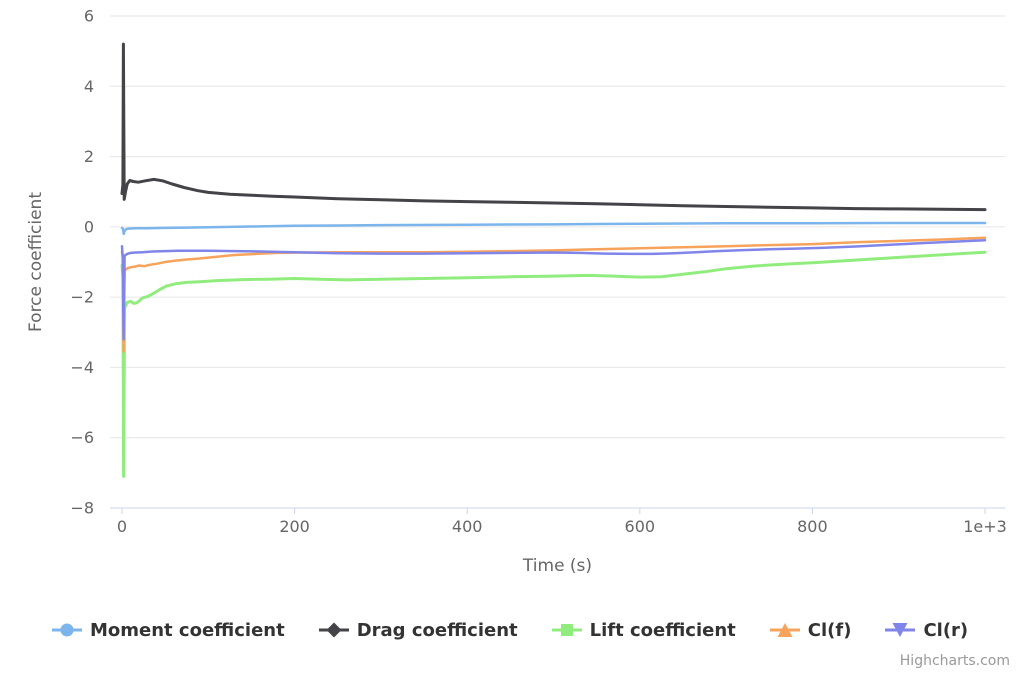  I want to click on x-tick-label: 800, so click(812, 526).